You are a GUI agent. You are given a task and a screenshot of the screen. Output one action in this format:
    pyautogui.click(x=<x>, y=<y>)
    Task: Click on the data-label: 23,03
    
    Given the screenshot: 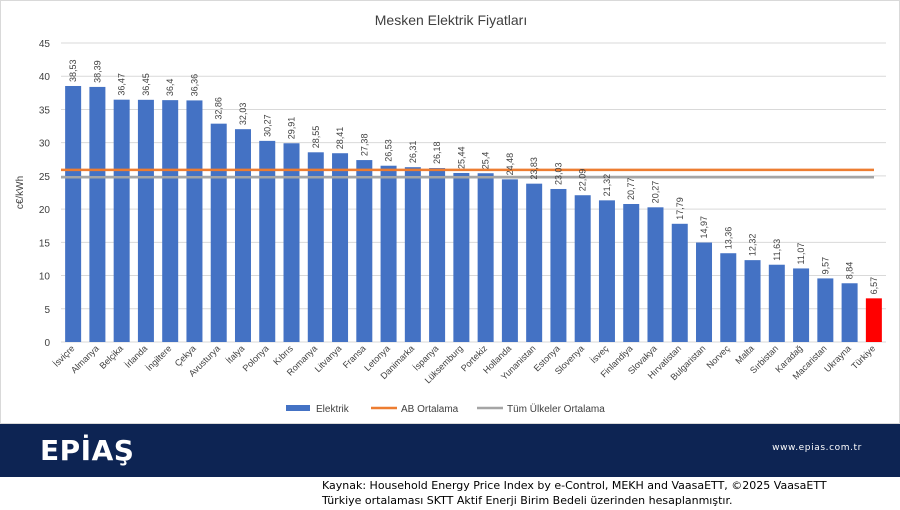 What is the action you would take?
    pyautogui.click(x=558, y=173)
    